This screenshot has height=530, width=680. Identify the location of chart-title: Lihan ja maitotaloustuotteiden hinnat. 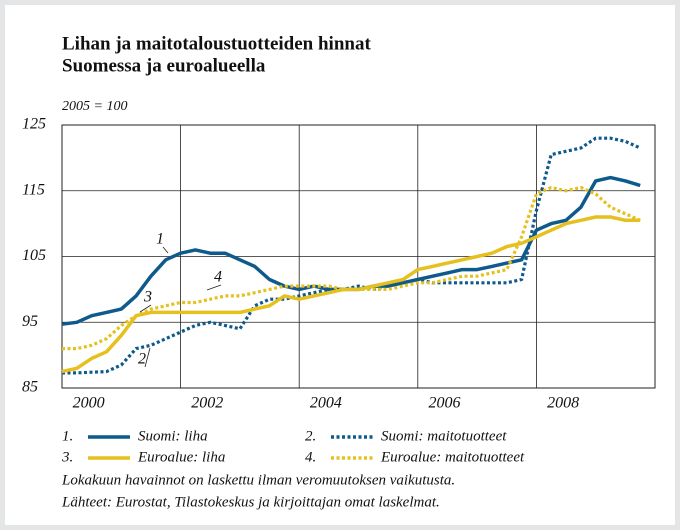
(216, 43).